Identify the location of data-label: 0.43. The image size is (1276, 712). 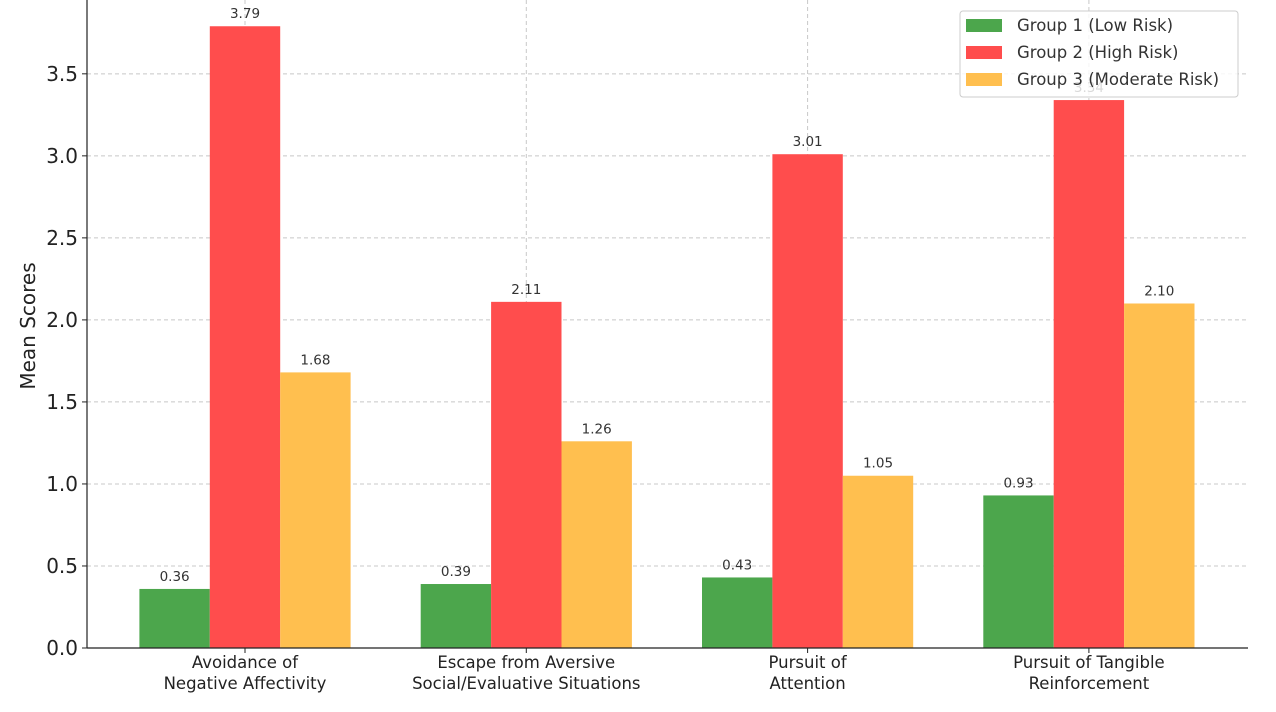
(737, 565).